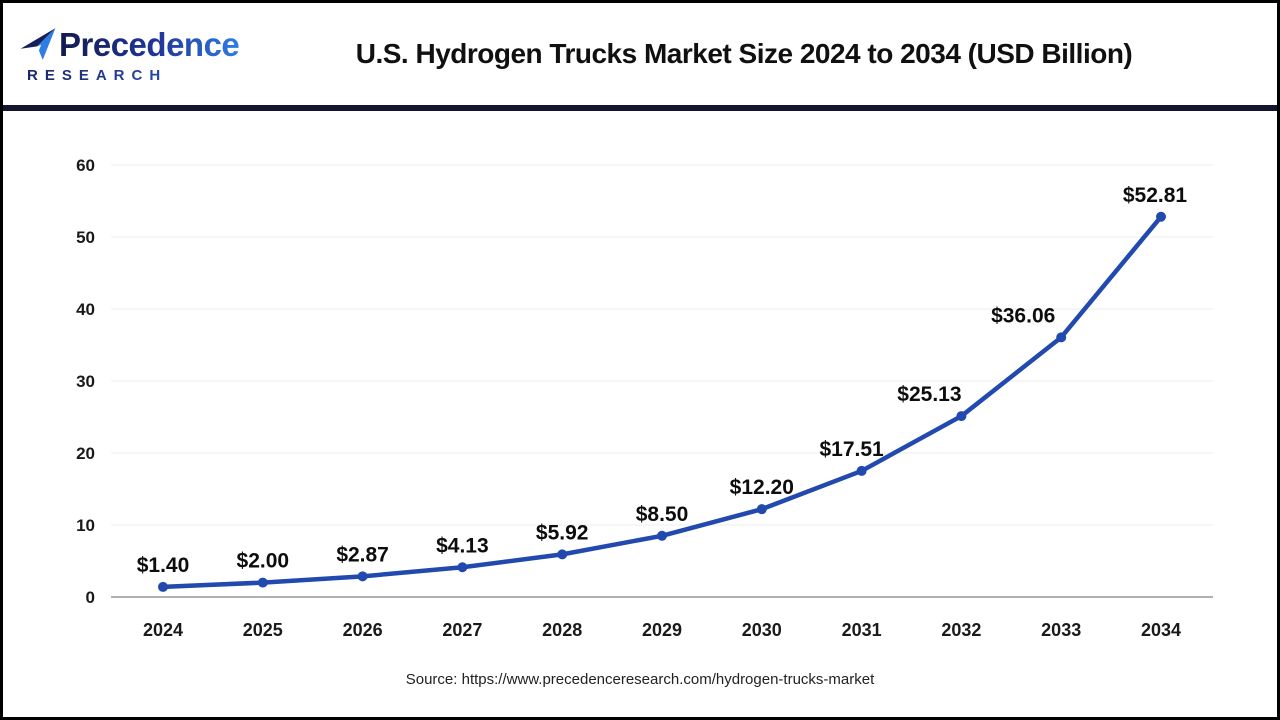  Describe the element at coordinates (640, 108) in the screenshot. I see `header-divider` at that location.